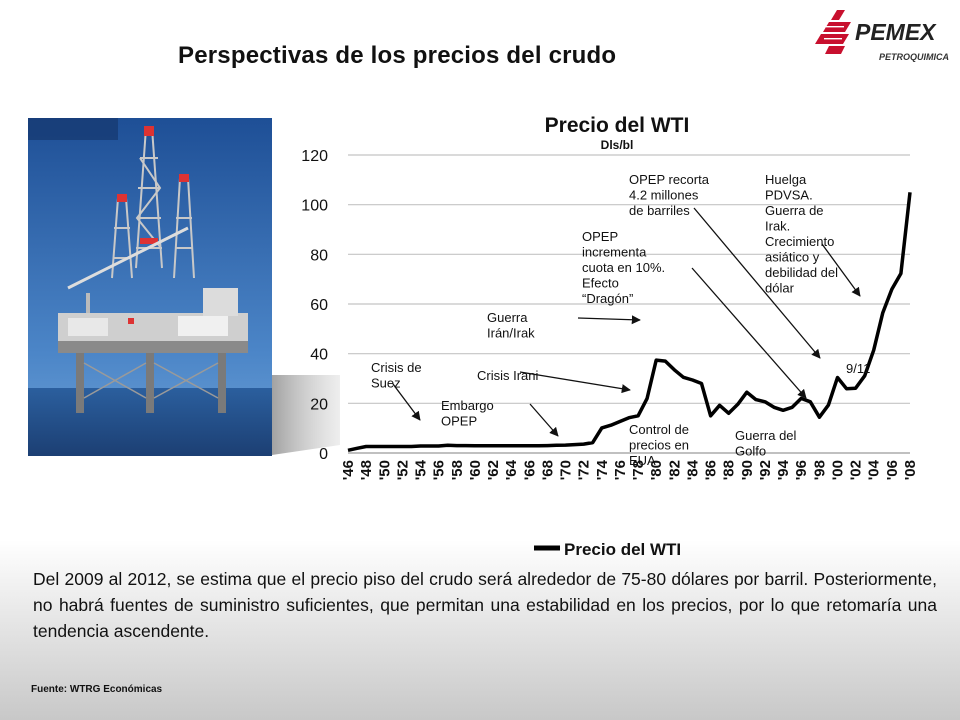 Image resolution: width=960 pixels, height=720 pixels. Describe the element at coordinates (856, 470) in the screenshot. I see `x-tick-label: '02` at that location.